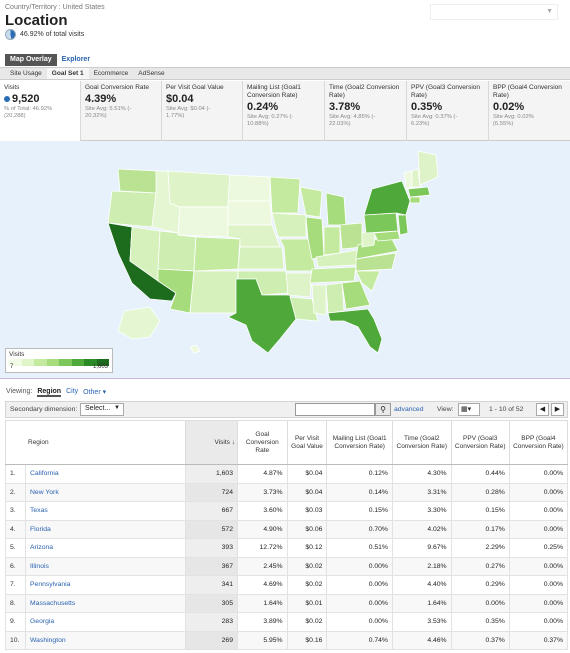  Describe the element at coordinates (105, 529) in the screenshot. I see `region-link: Florida` at that location.